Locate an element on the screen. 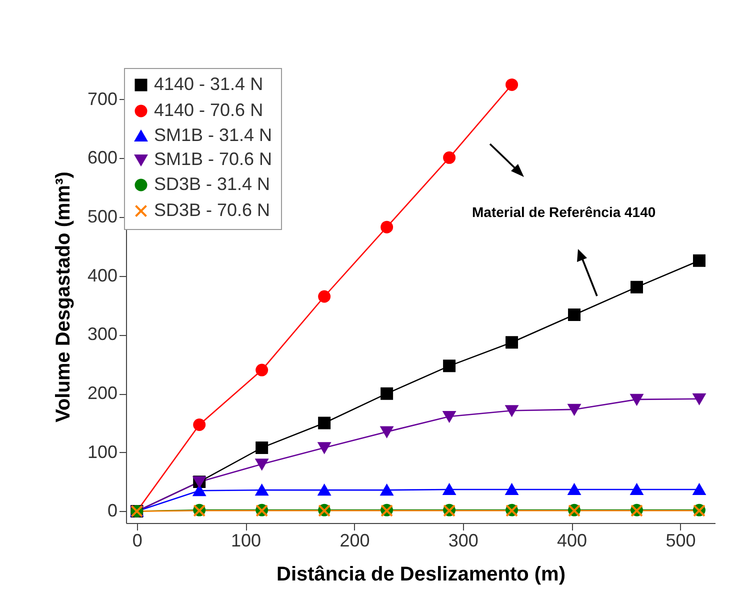  legend-label: SD3B - 31.4 N is located at coordinates (212, 184).